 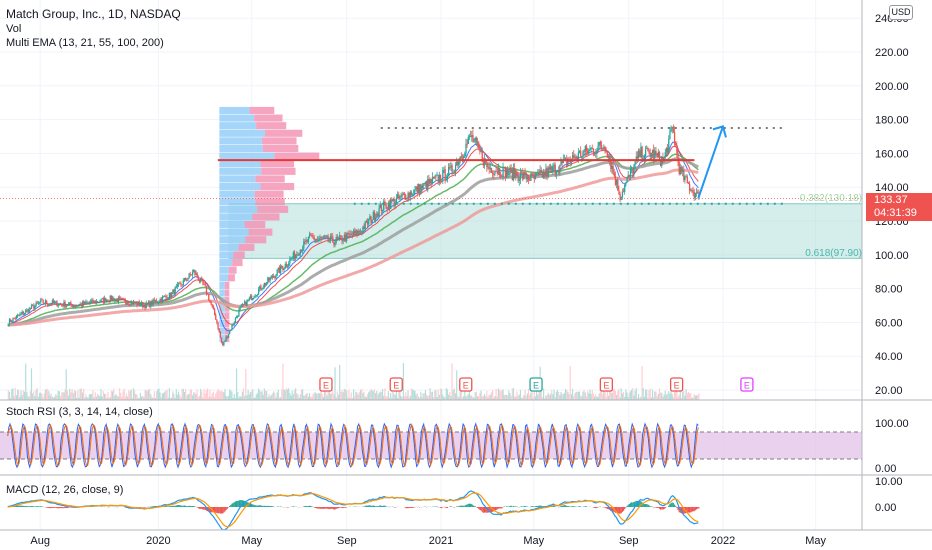 What do you see at coordinates (260, 232) in the screenshot?
I see `volume-profile-down` at bounding box center [260, 232].